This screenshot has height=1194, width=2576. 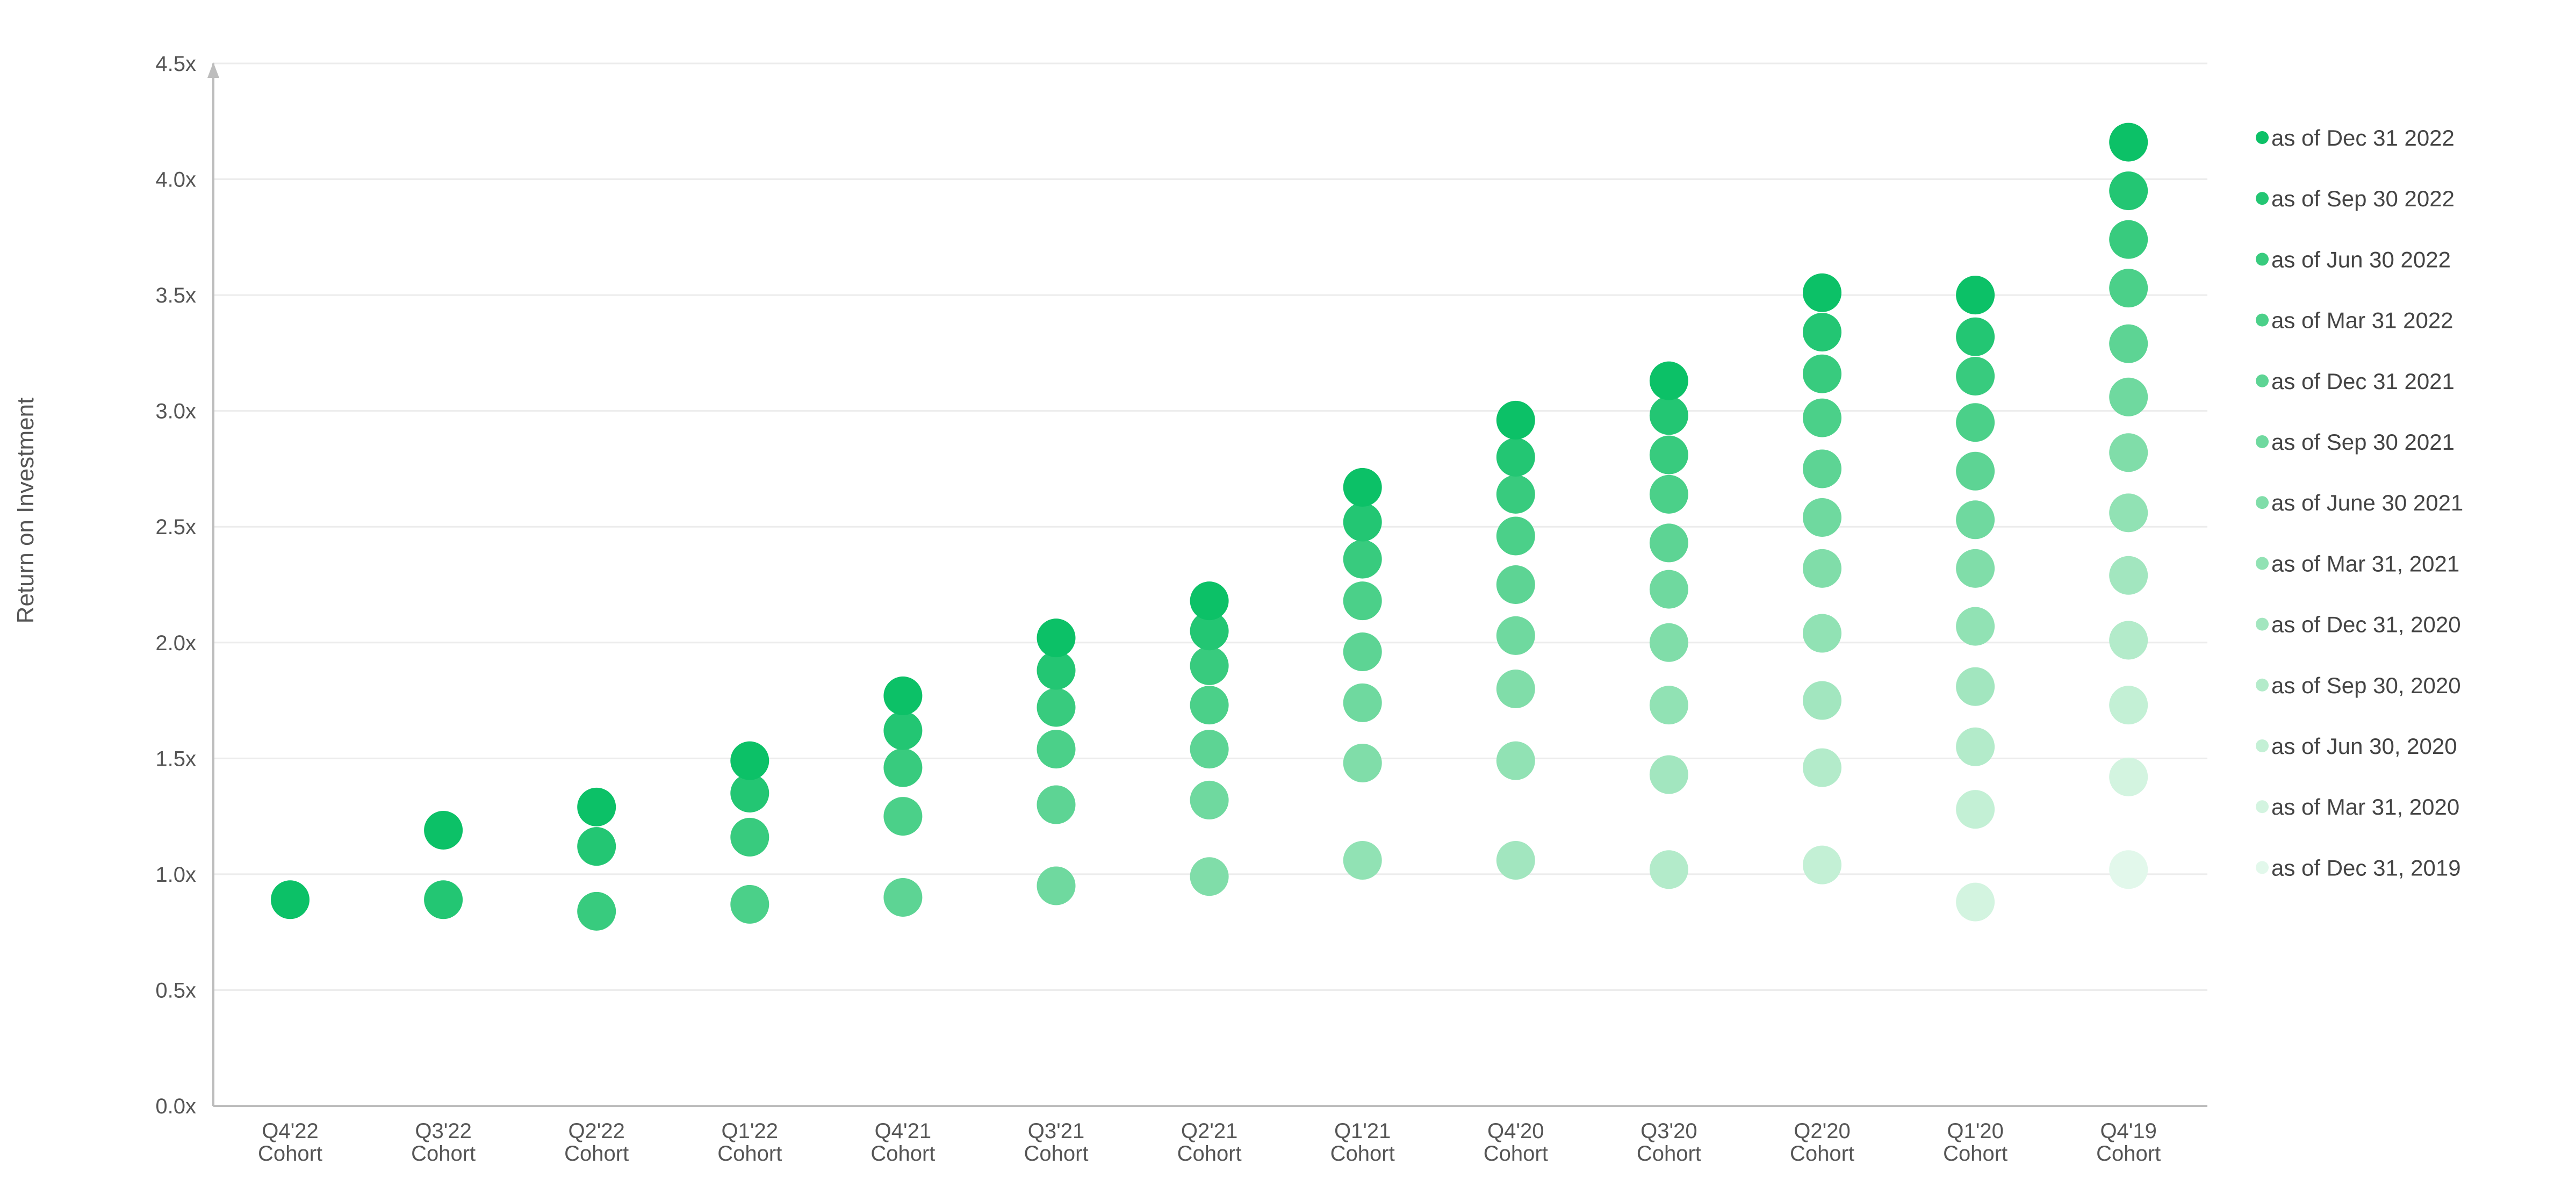 I want to click on y-tick-label: 2.5x, so click(x=175, y=527).